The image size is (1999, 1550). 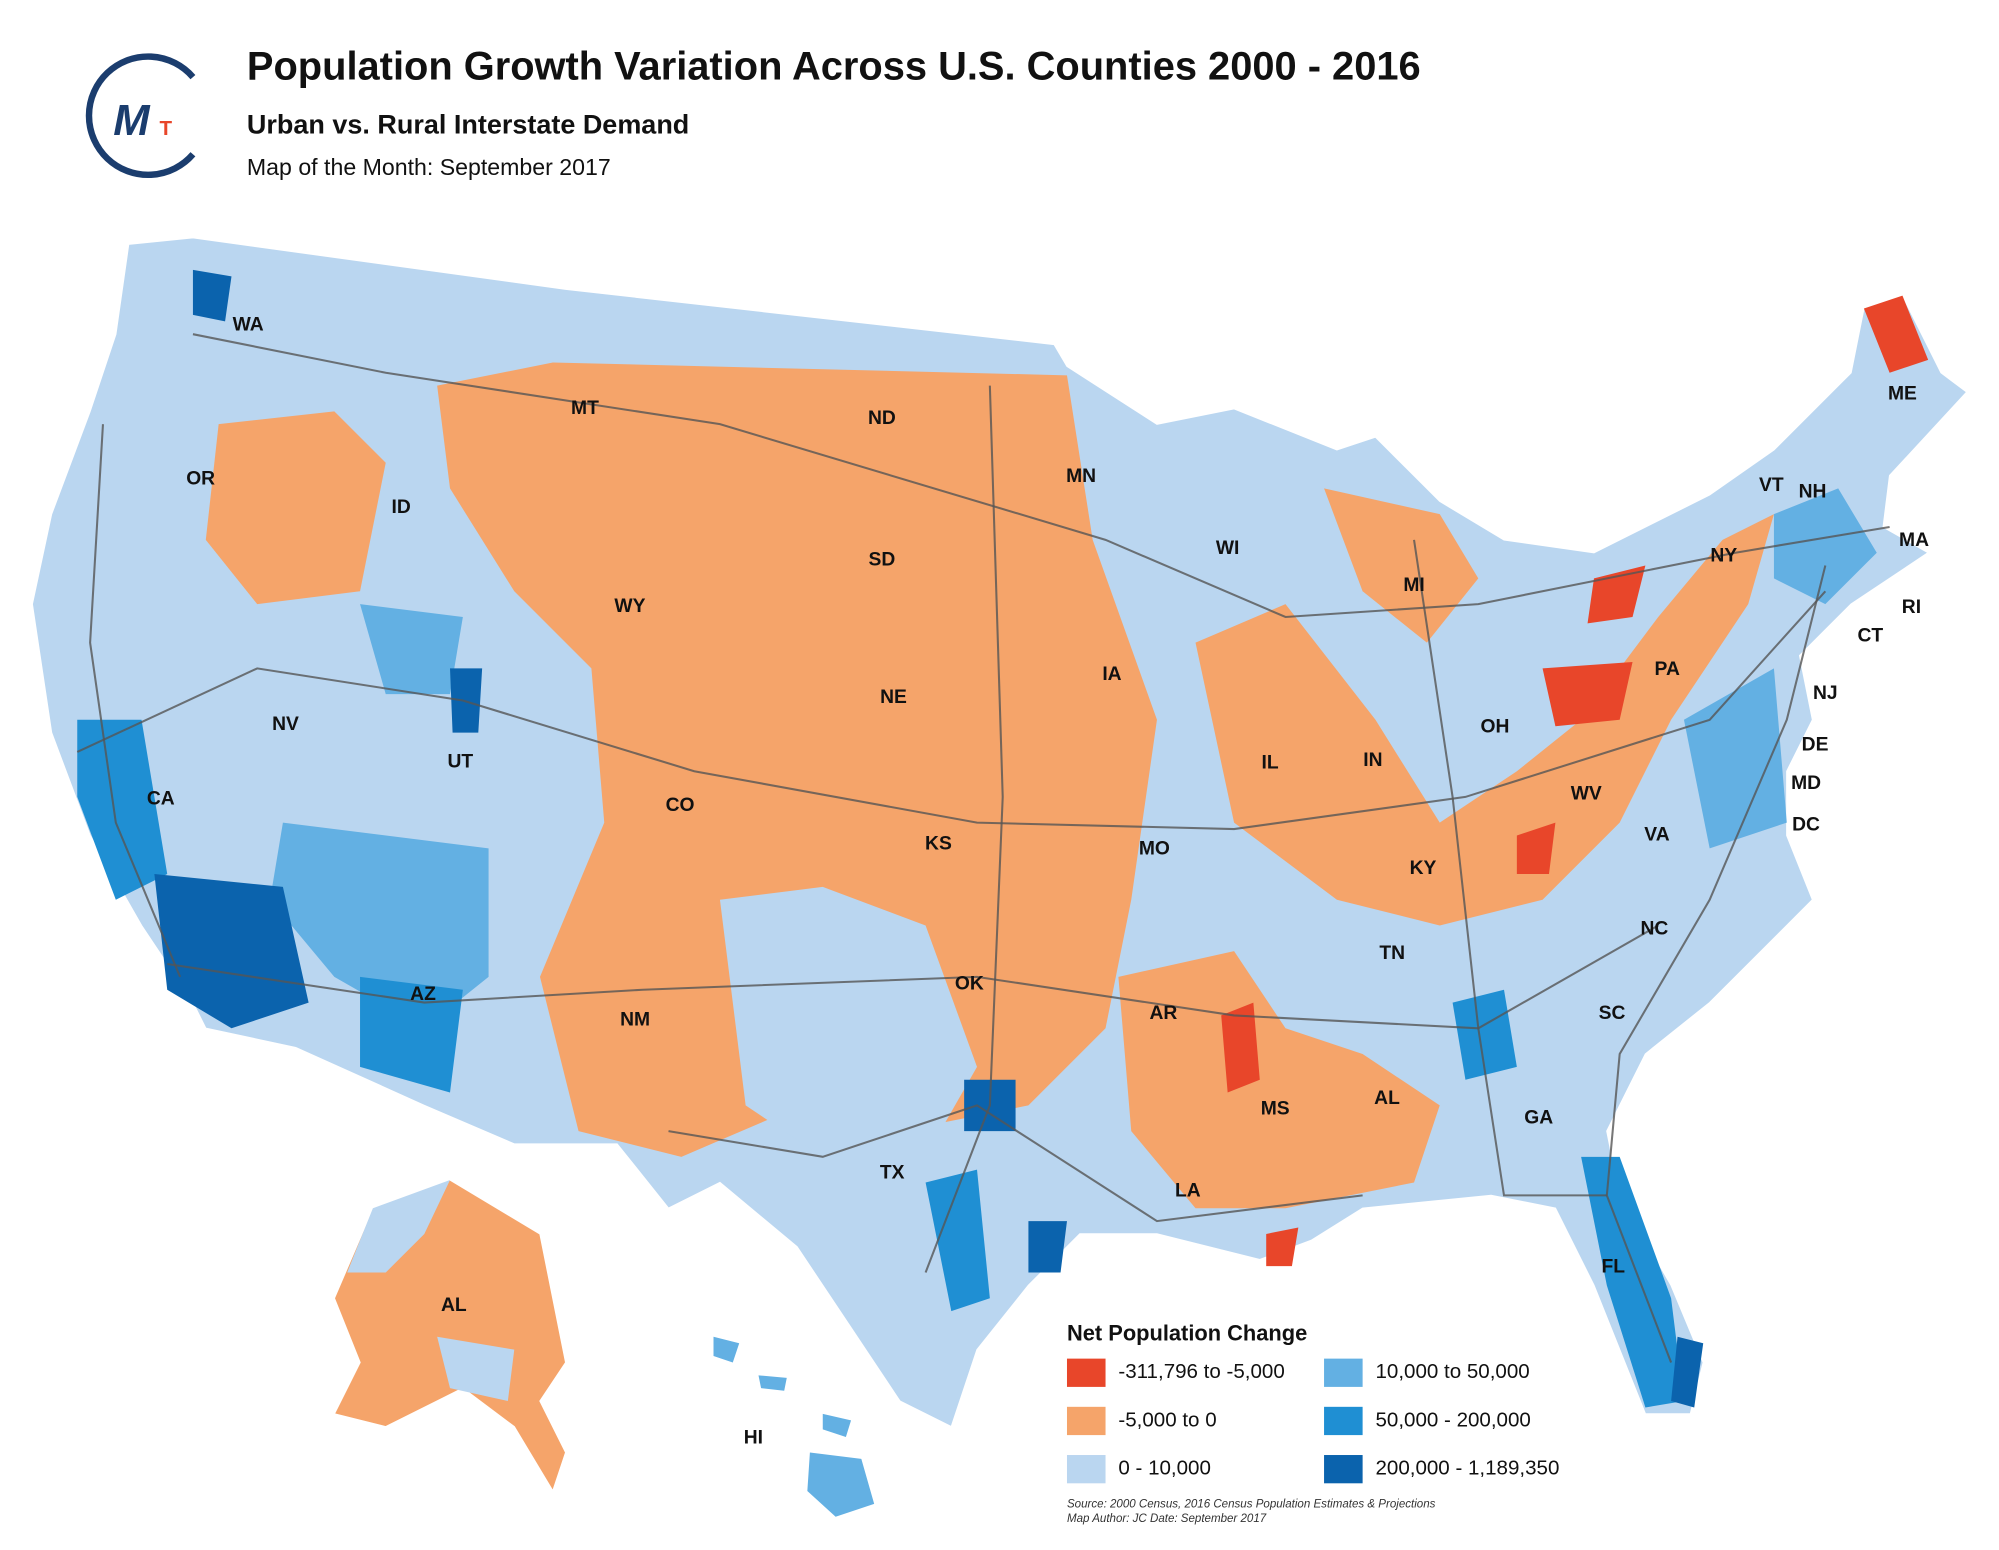 What do you see at coordinates (1911, 607) in the screenshot?
I see `state-label: RI` at bounding box center [1911, 607].